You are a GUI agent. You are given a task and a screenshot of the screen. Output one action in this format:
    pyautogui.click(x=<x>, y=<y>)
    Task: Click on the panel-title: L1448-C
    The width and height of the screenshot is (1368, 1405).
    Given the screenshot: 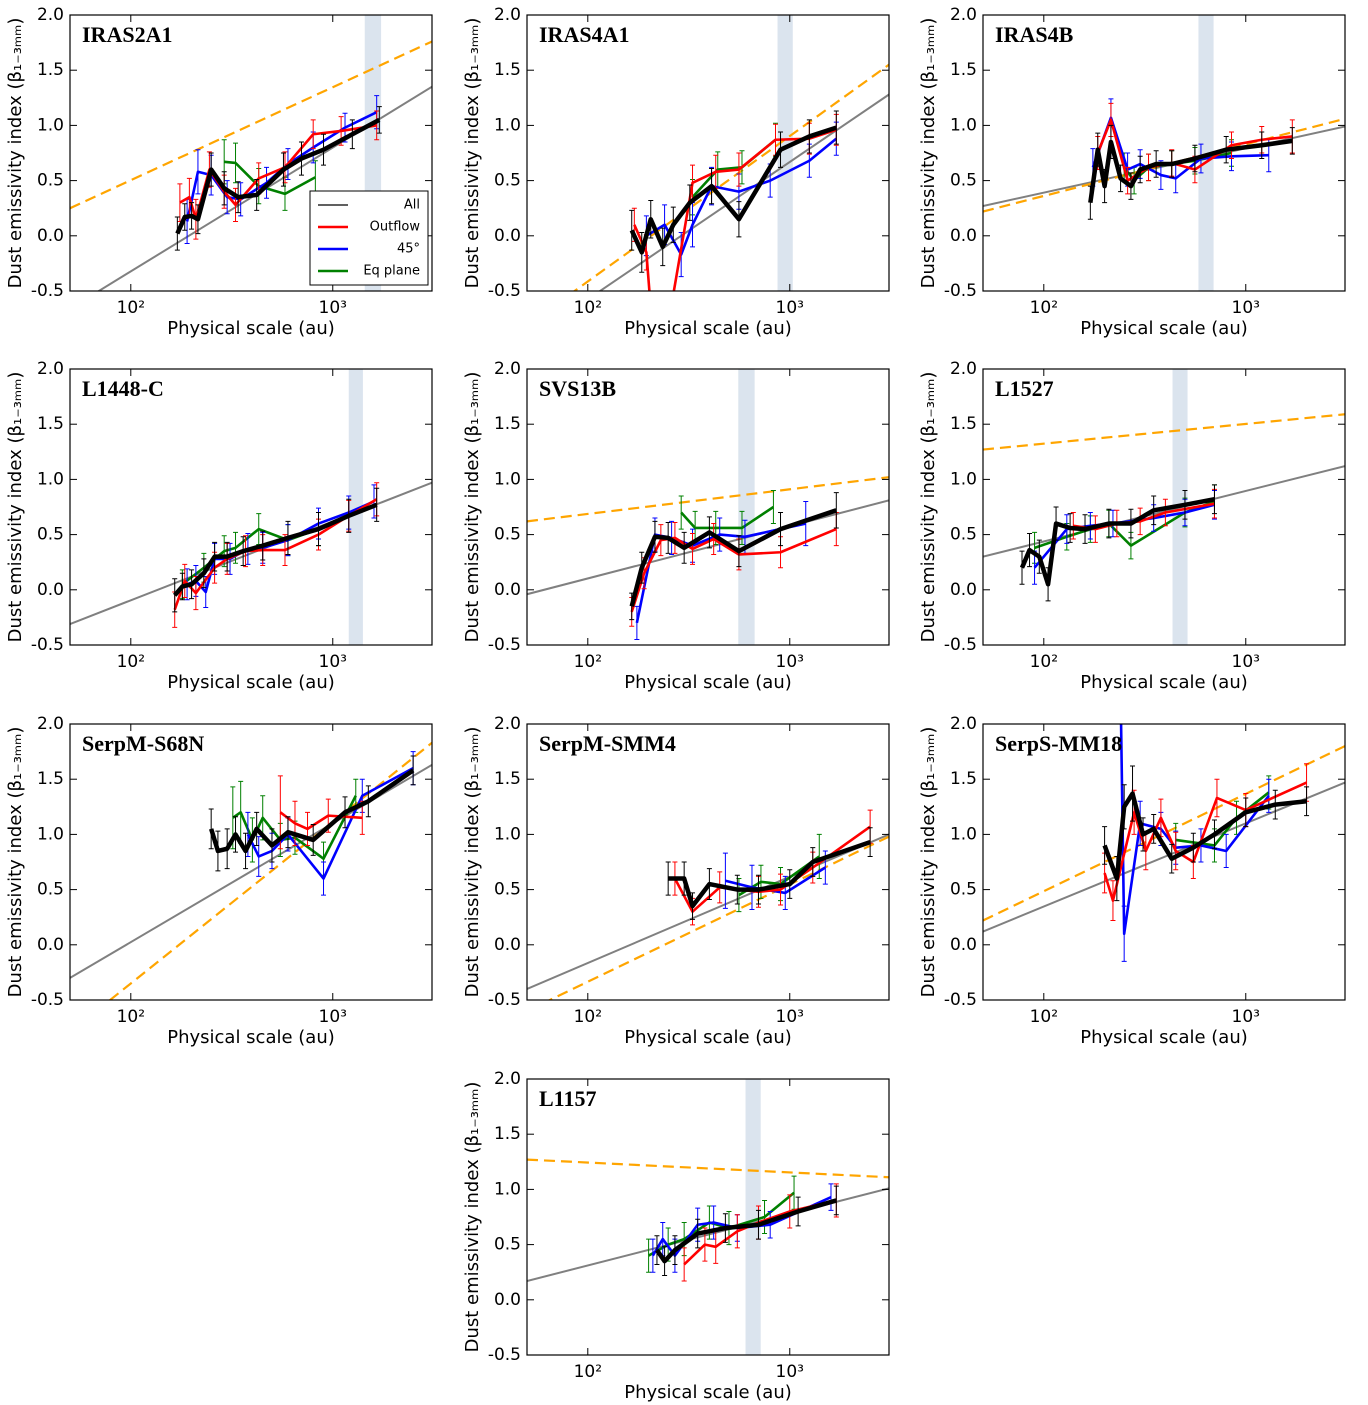 What is the action you would take?
    pyautogui.click(x=123, y=388)
    